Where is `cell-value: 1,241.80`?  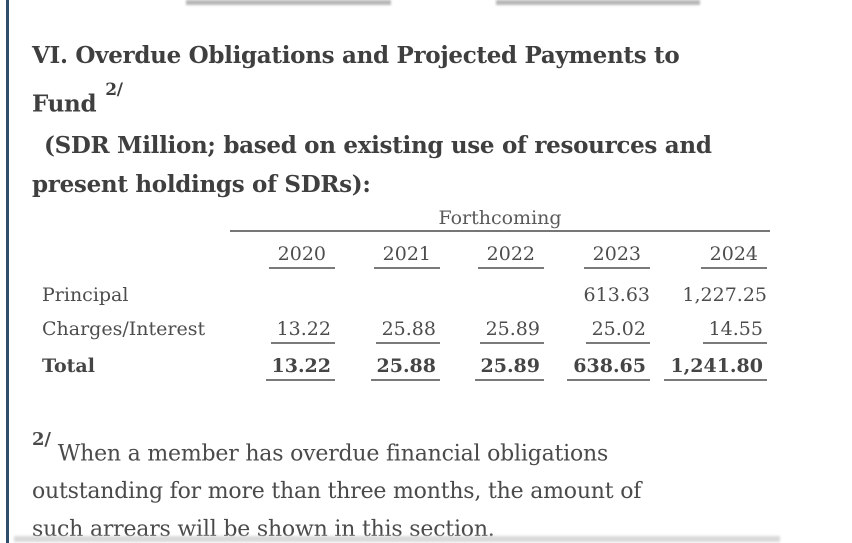
cell-value: 1,241.80 is located at coordinates (715, 368).